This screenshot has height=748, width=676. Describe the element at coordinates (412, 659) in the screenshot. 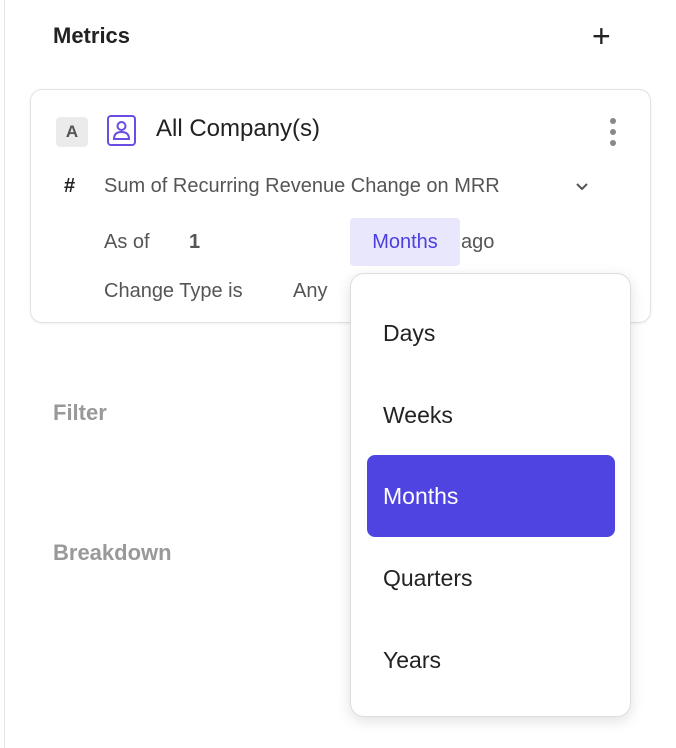

I see `option-years: Years` at that location.